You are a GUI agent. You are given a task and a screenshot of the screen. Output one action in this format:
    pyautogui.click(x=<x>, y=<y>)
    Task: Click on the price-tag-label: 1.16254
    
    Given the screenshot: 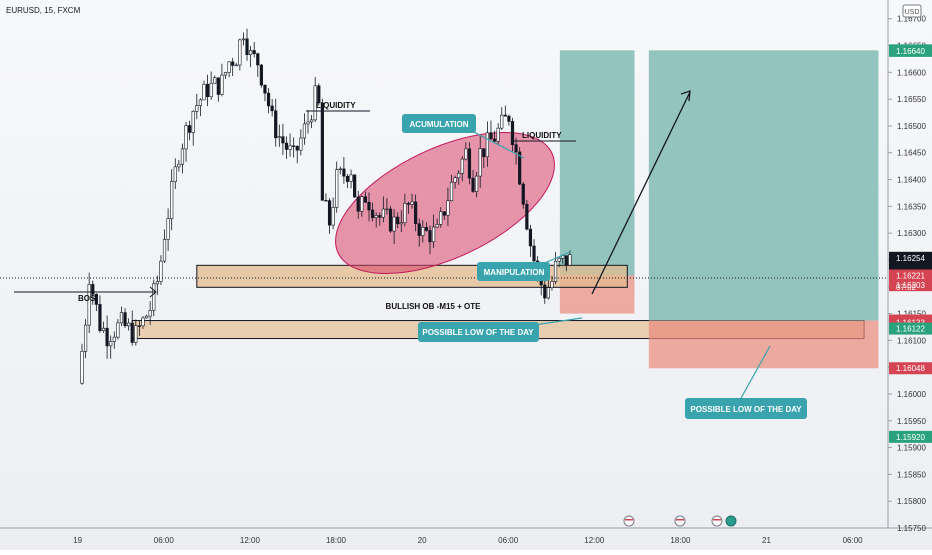 What is the action you would take?
    pyautogui.click(x=910, y=258)
    